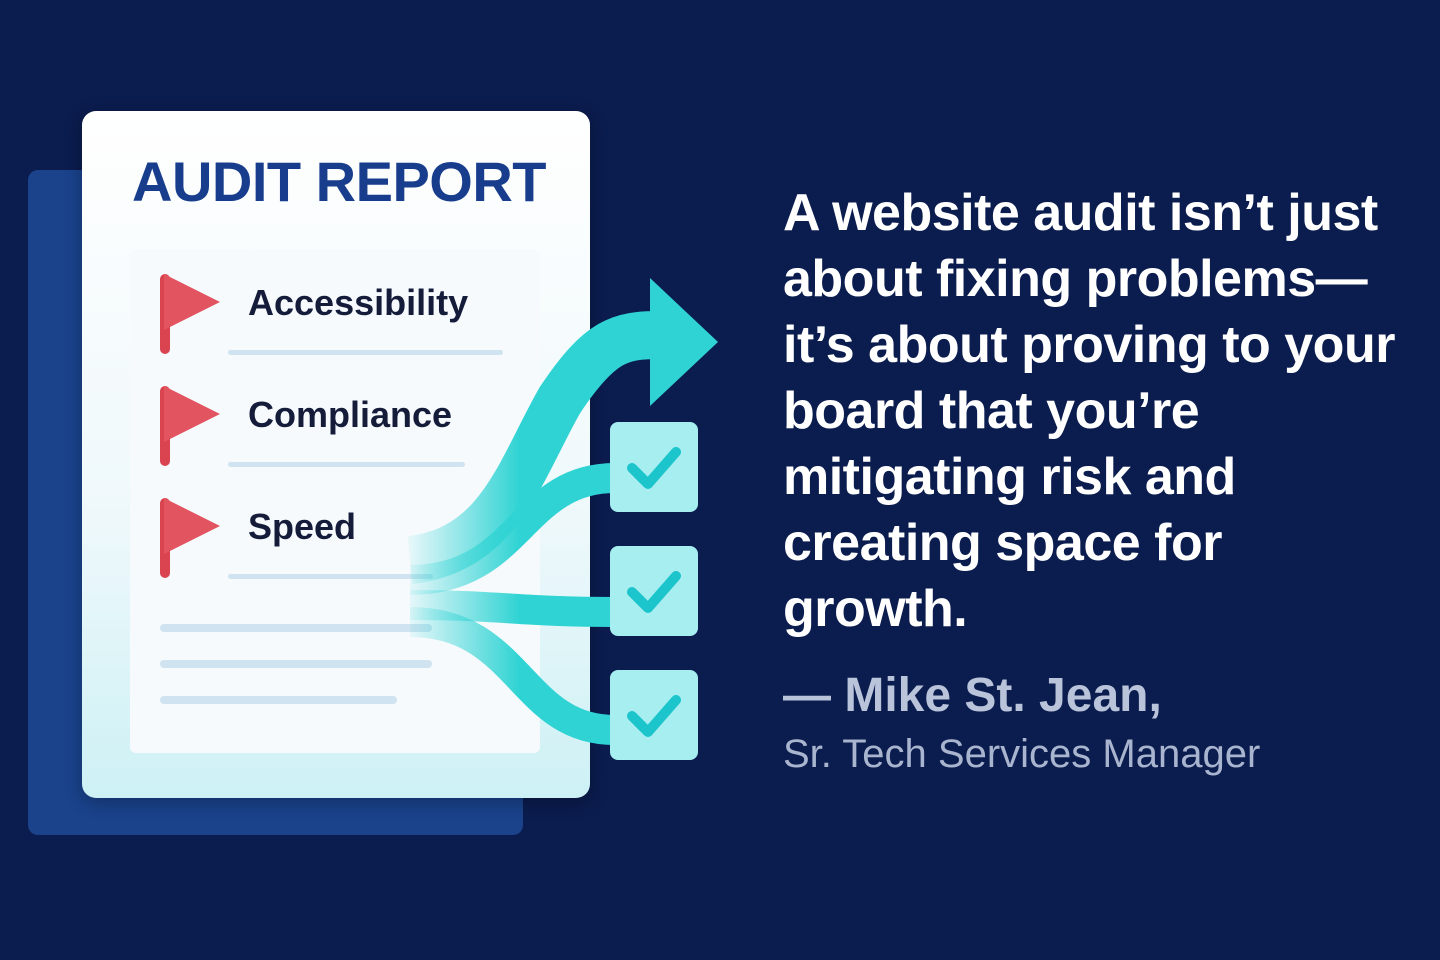  I want to click on report-item-speed: Speed, so click(335, 529).